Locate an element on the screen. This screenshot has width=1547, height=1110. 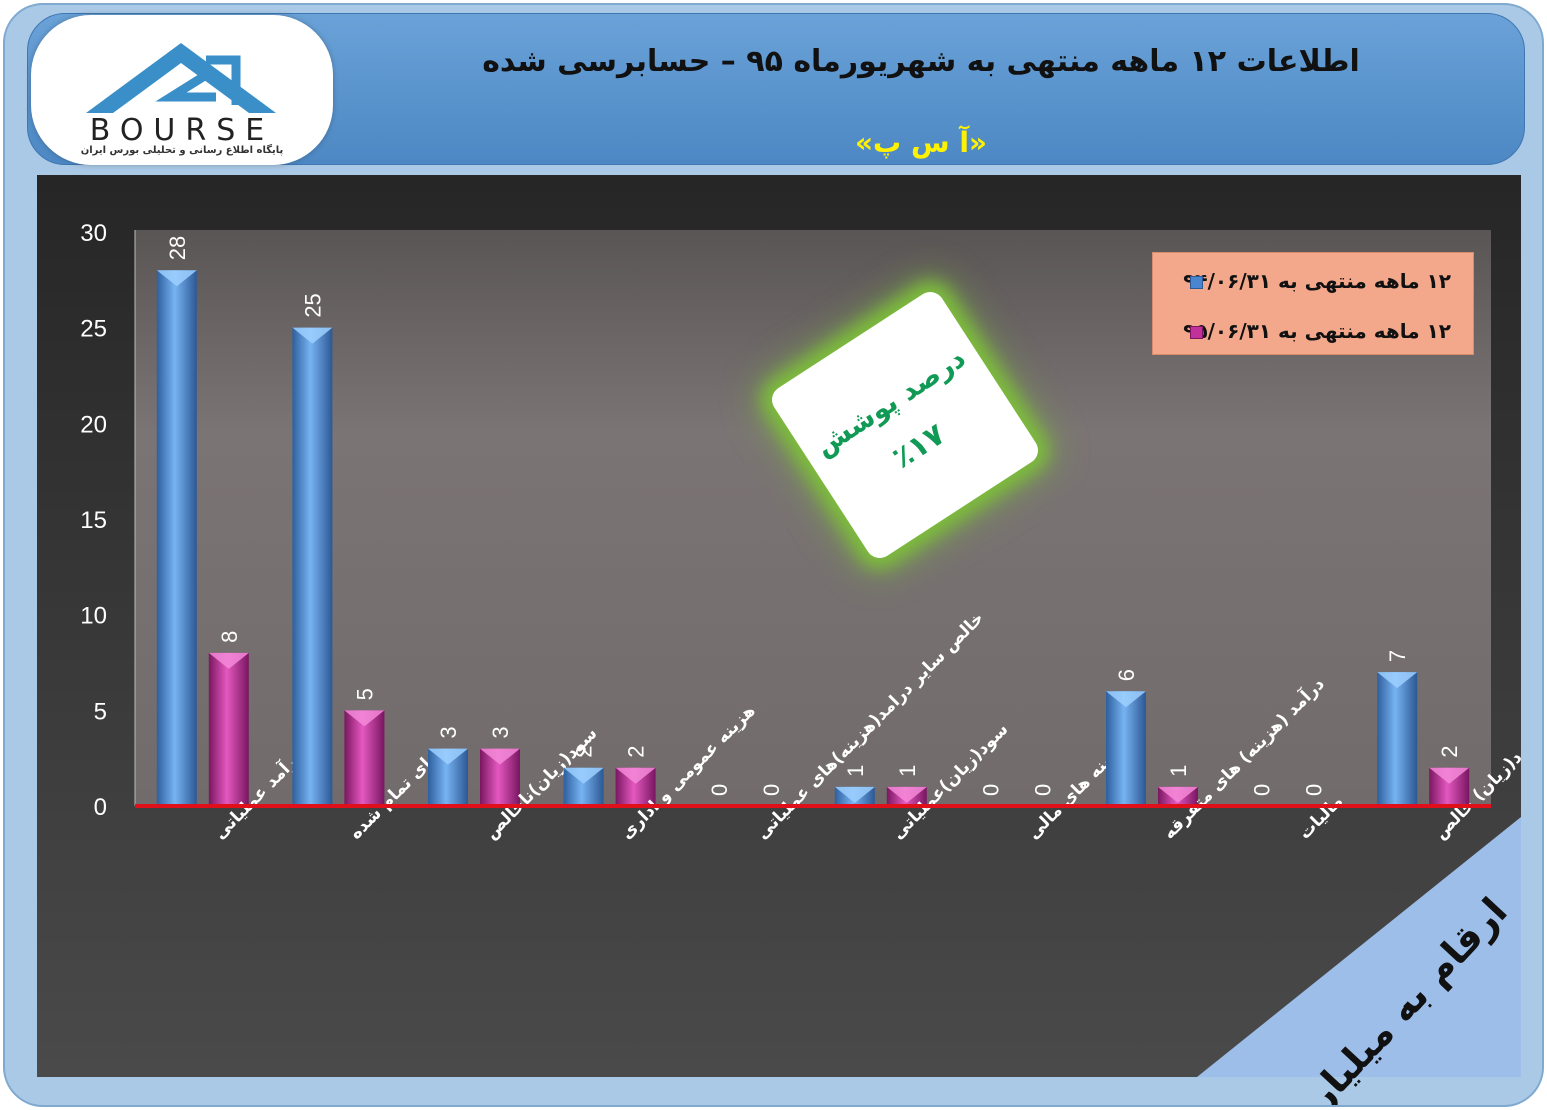
data-label: 8 is located at coordinates (229, 637).